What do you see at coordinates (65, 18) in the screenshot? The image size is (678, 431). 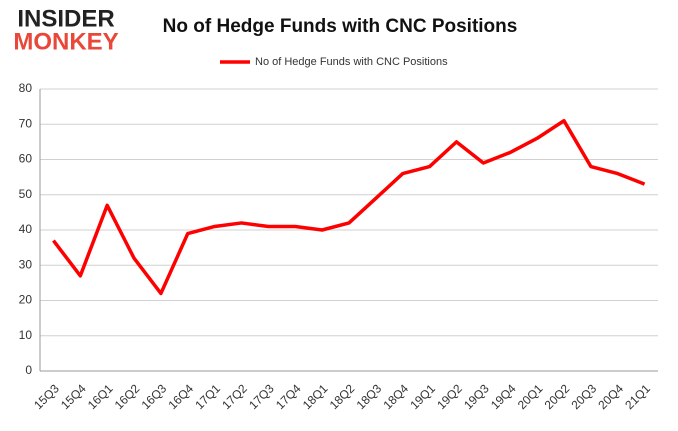 I see `logo-top: INSIDER` at bounding box center [65, 18].